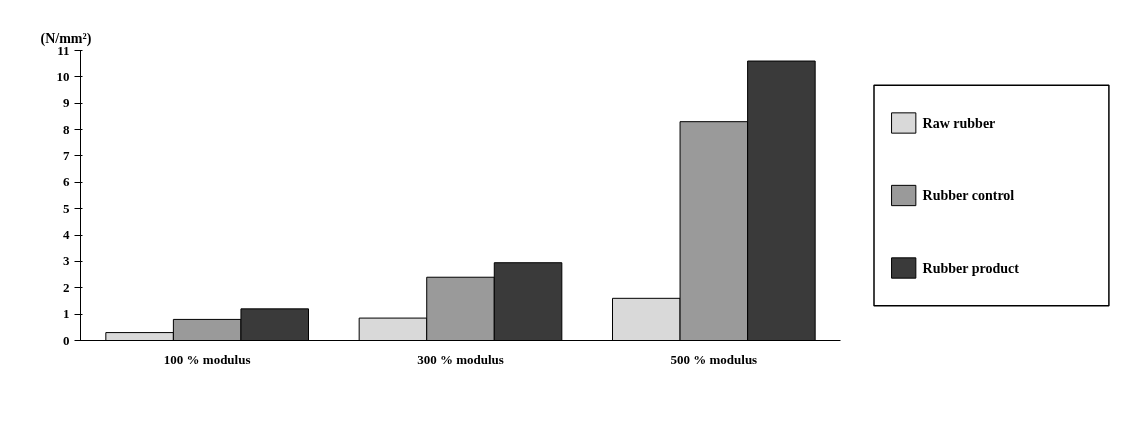 This screenshot has height=424, width=1144. What do you see at coordinates (971, 268) in the screenshot?
I see `legend-label: Rubber product` at bounding box center [971, 268].